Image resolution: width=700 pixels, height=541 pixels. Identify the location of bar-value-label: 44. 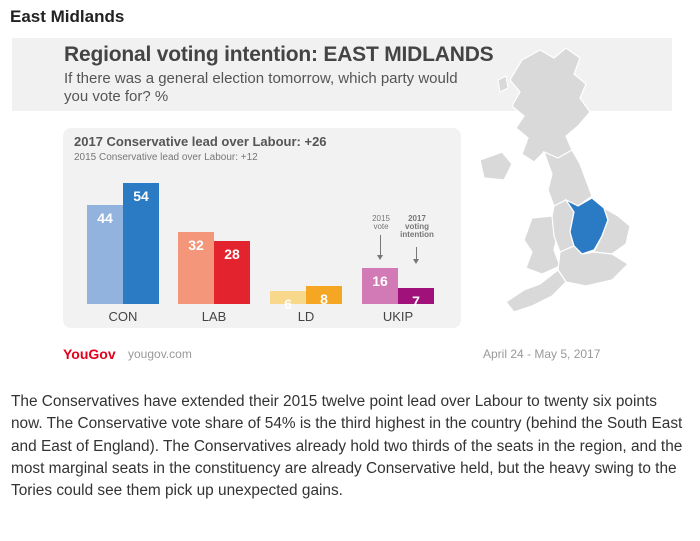
(105, 218).